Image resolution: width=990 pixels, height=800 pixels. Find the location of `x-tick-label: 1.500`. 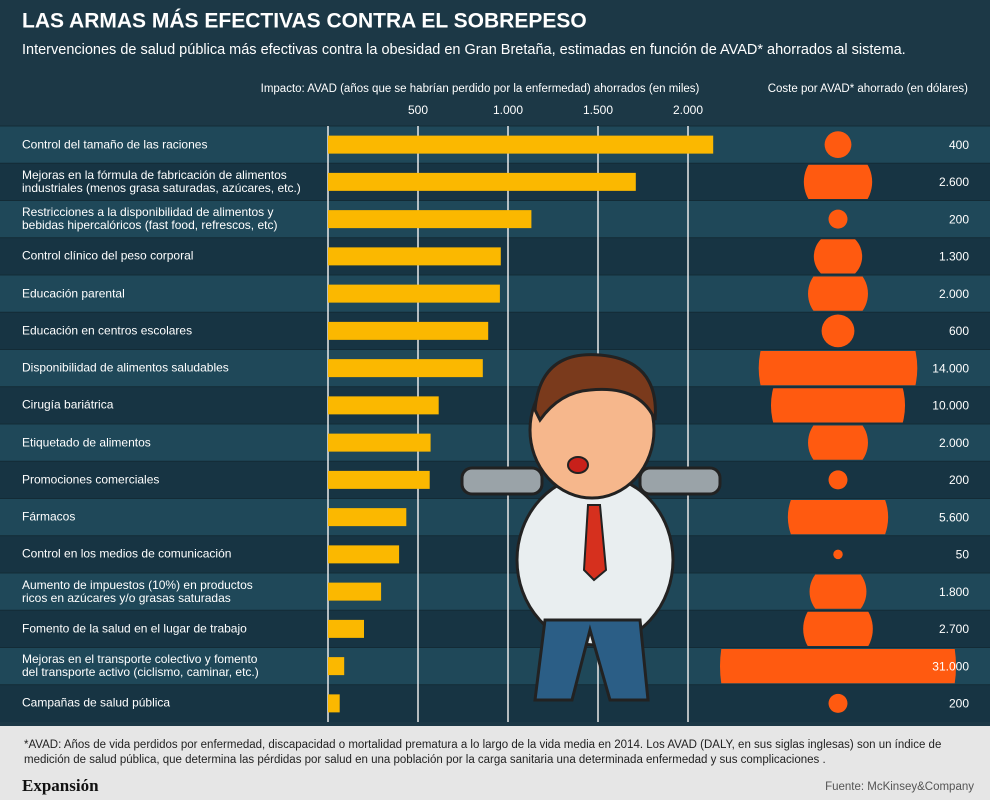

x-tick-label: 1.500 is located at coordinates (598, 110).